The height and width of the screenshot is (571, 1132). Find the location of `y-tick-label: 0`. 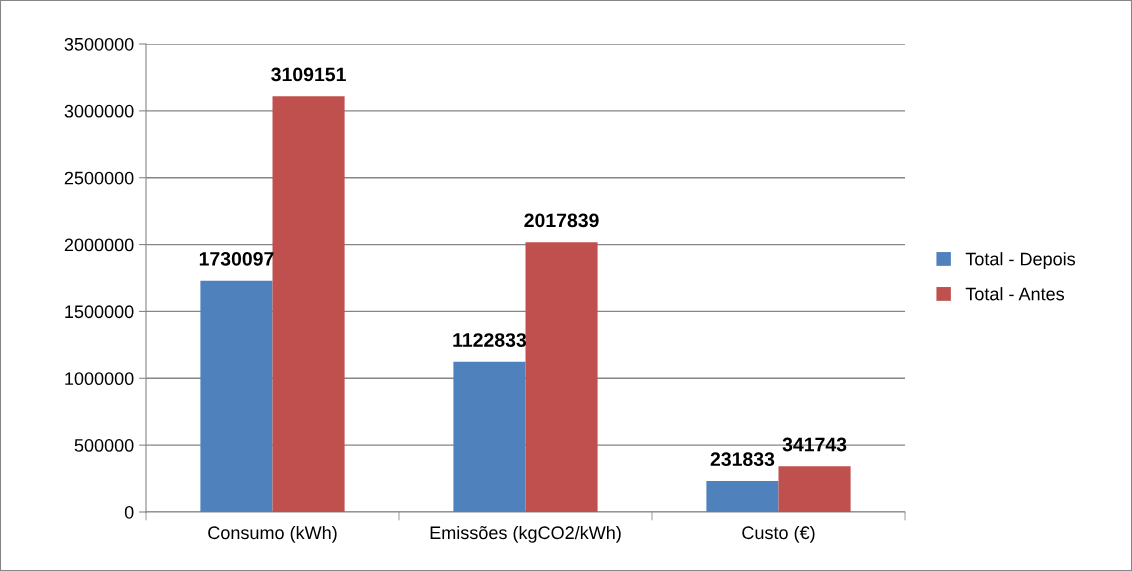

y-tick-label: 0 is located at coordinates (129, 512).